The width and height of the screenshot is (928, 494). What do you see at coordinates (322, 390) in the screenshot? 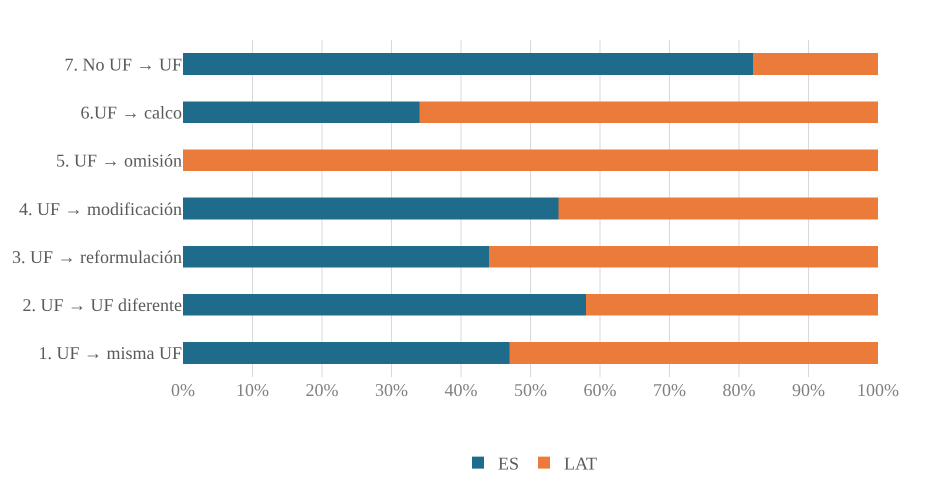
I see `x-tick-label: 20%` at bounding box center [322, 390].